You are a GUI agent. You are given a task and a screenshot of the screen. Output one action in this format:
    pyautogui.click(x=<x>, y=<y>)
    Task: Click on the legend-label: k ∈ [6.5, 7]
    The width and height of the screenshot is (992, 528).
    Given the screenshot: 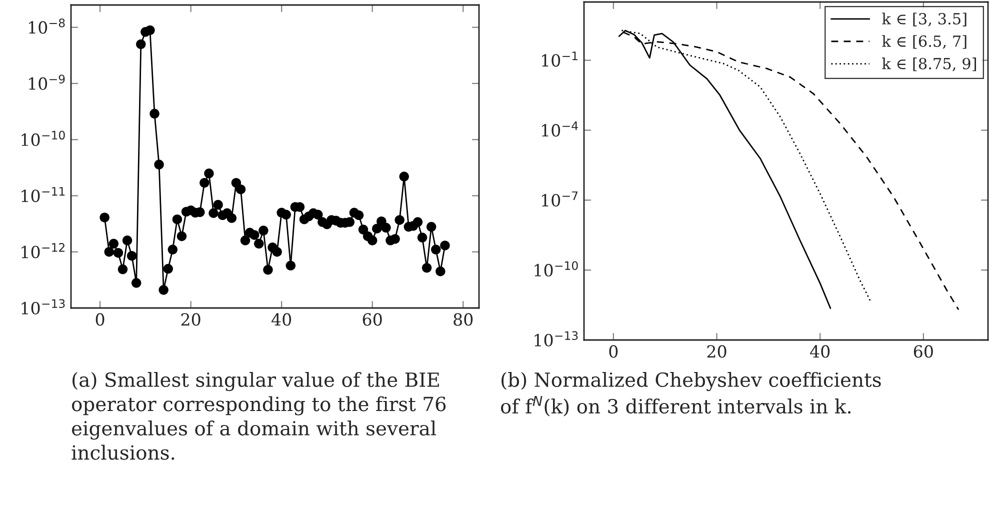 What is the action you would take?
    pyautogui.click(x=924, y=42)
    